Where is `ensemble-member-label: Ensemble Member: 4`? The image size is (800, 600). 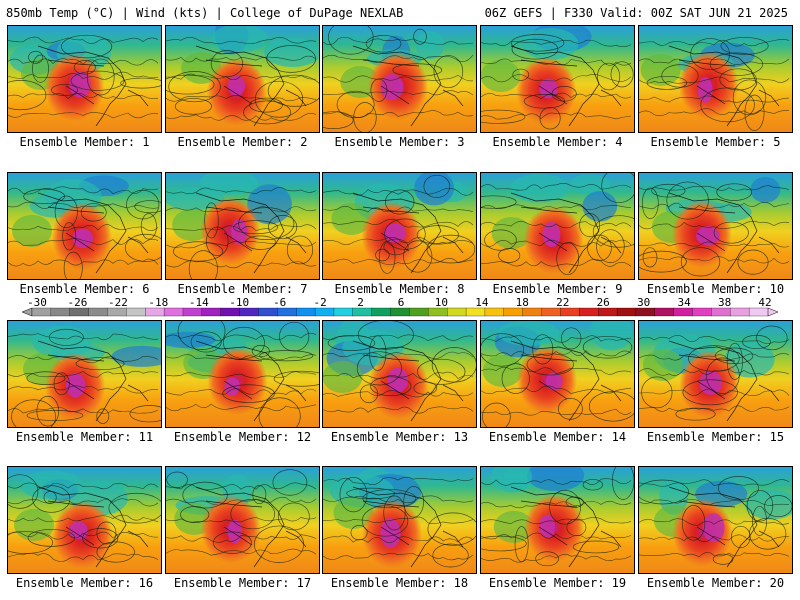 ensemble-member-label: Ensemble Member: 4 is located at coordinates (557, 142).